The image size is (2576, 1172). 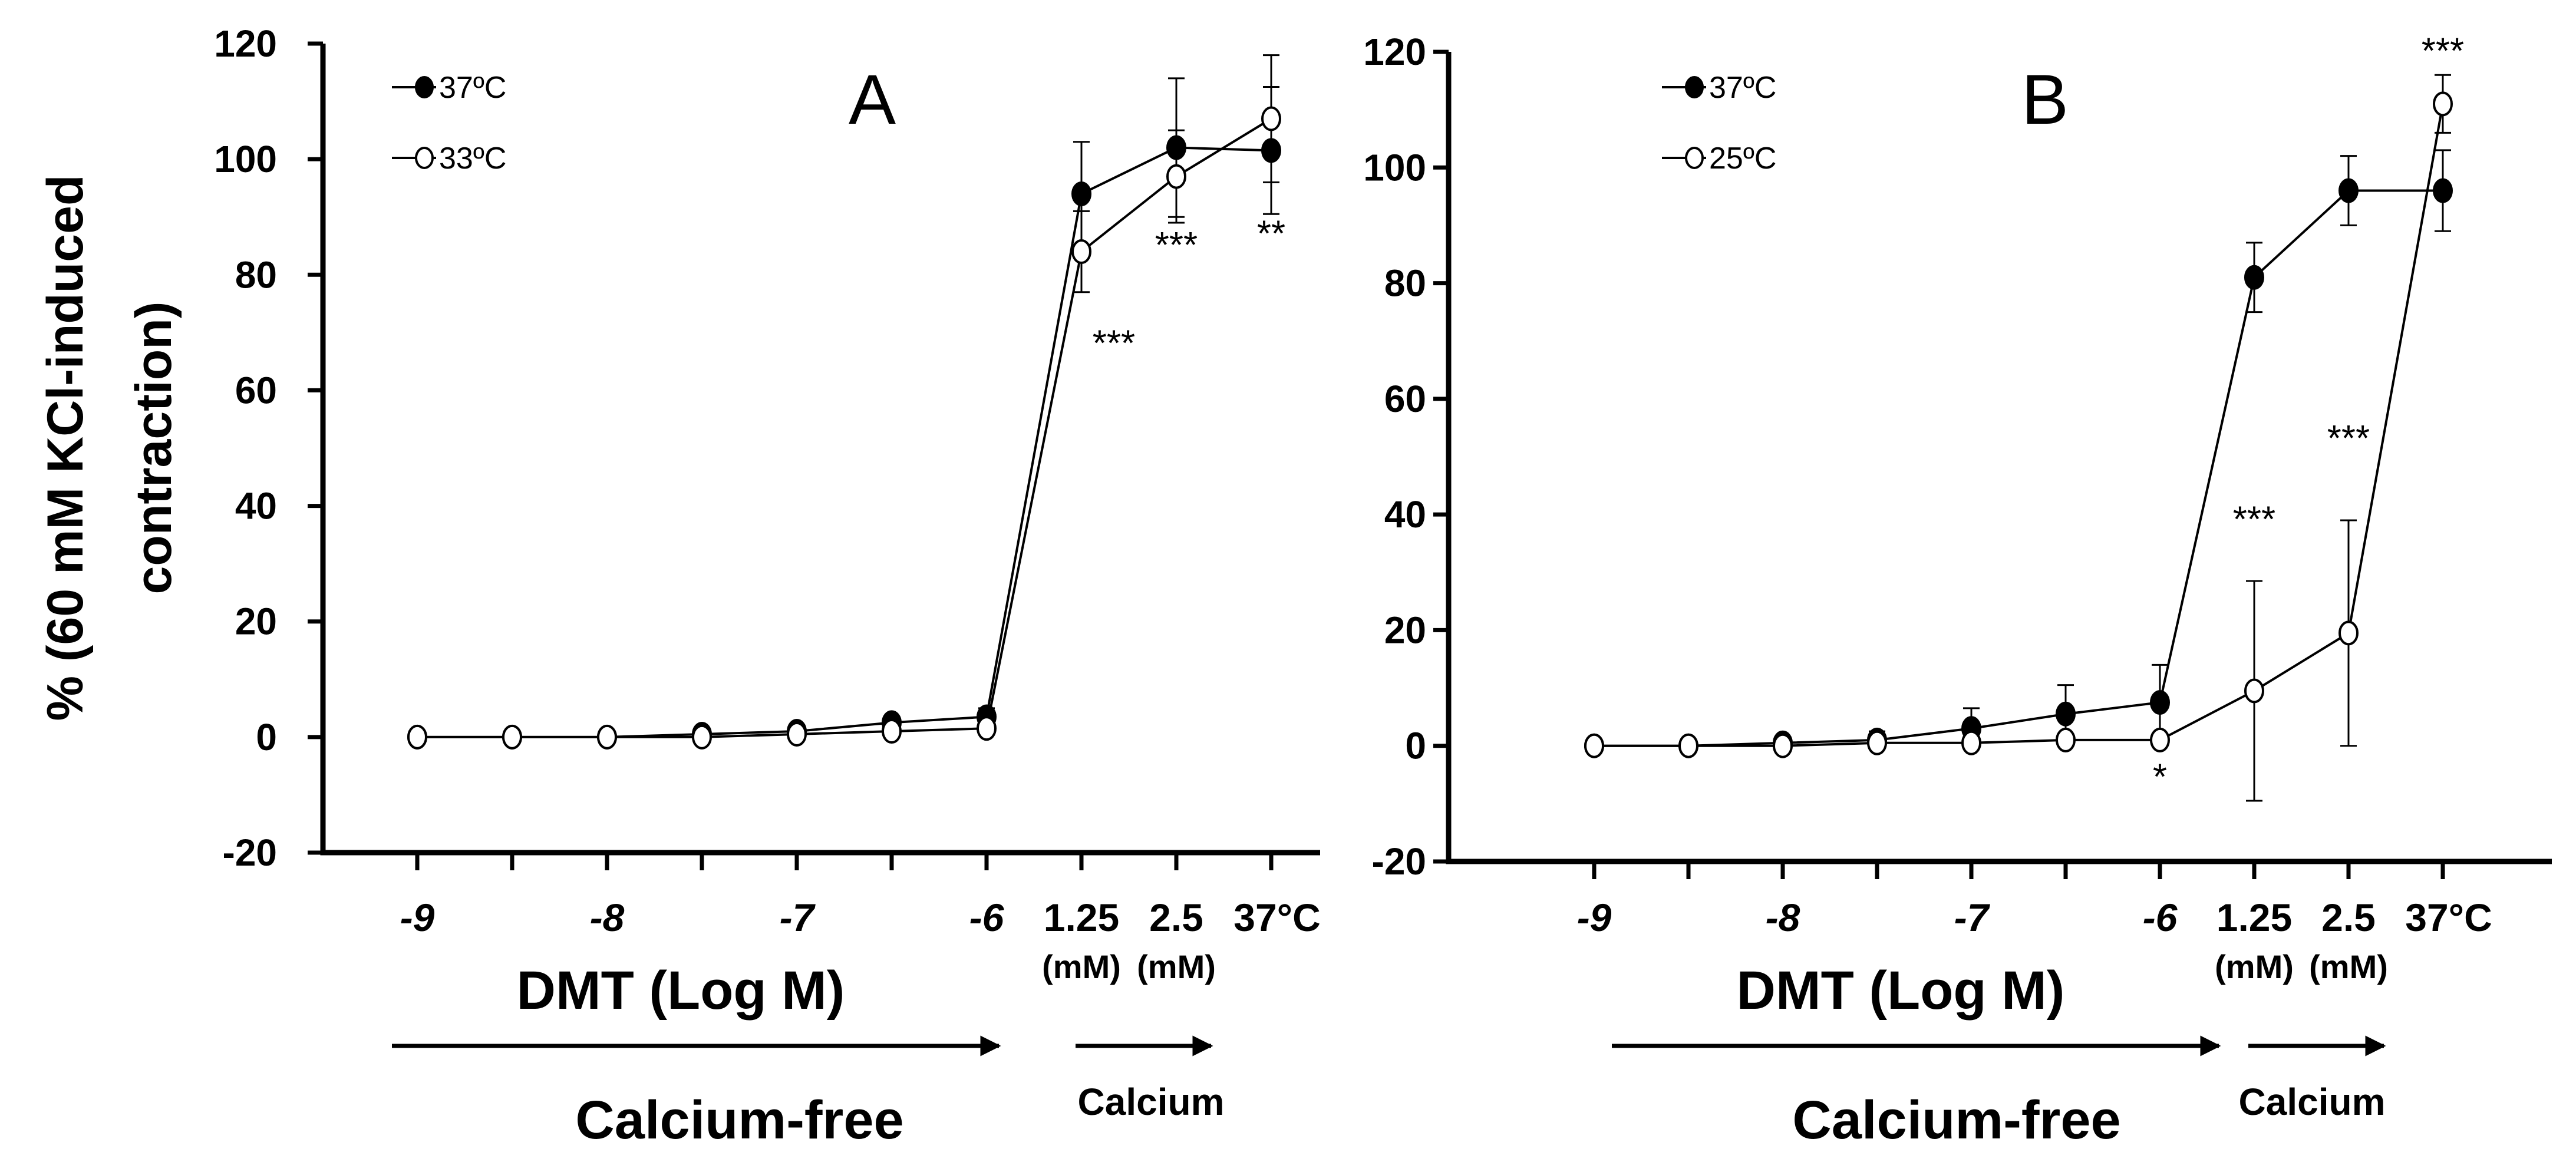 What do you see at coordinates (2160, 777) in the screenshot?
I see `significance-marker: *` at bounding box center [2160, 777].